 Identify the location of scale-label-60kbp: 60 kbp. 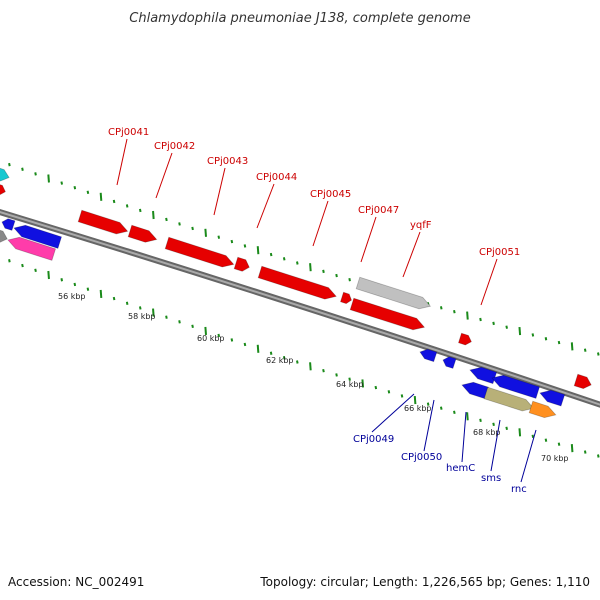
(211, 338).